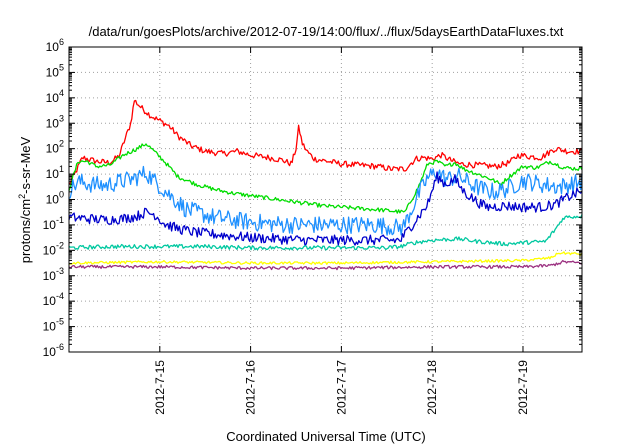  What do you see at coordinates (55, 96) in the screenshot?
I see `y-tick-label: 10⁴` at bounding box center [55, 96].